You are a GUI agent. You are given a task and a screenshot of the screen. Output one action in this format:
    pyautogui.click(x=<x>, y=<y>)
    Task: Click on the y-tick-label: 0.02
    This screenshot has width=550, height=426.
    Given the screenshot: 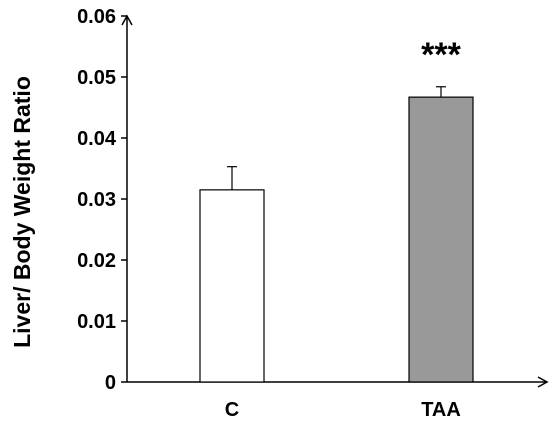 What is the action you would take?
    pyautogui.click(x=96, y=261)
    